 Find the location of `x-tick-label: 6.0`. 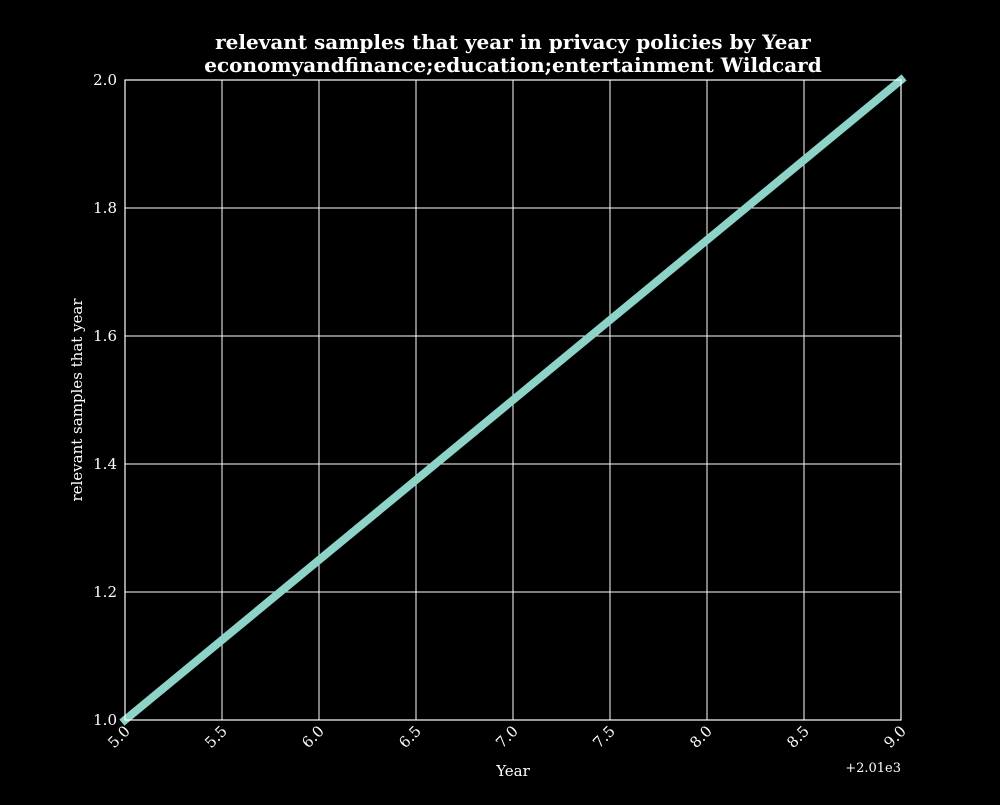

x-tick-label: 6.0 is located at coordinates (313, 737).